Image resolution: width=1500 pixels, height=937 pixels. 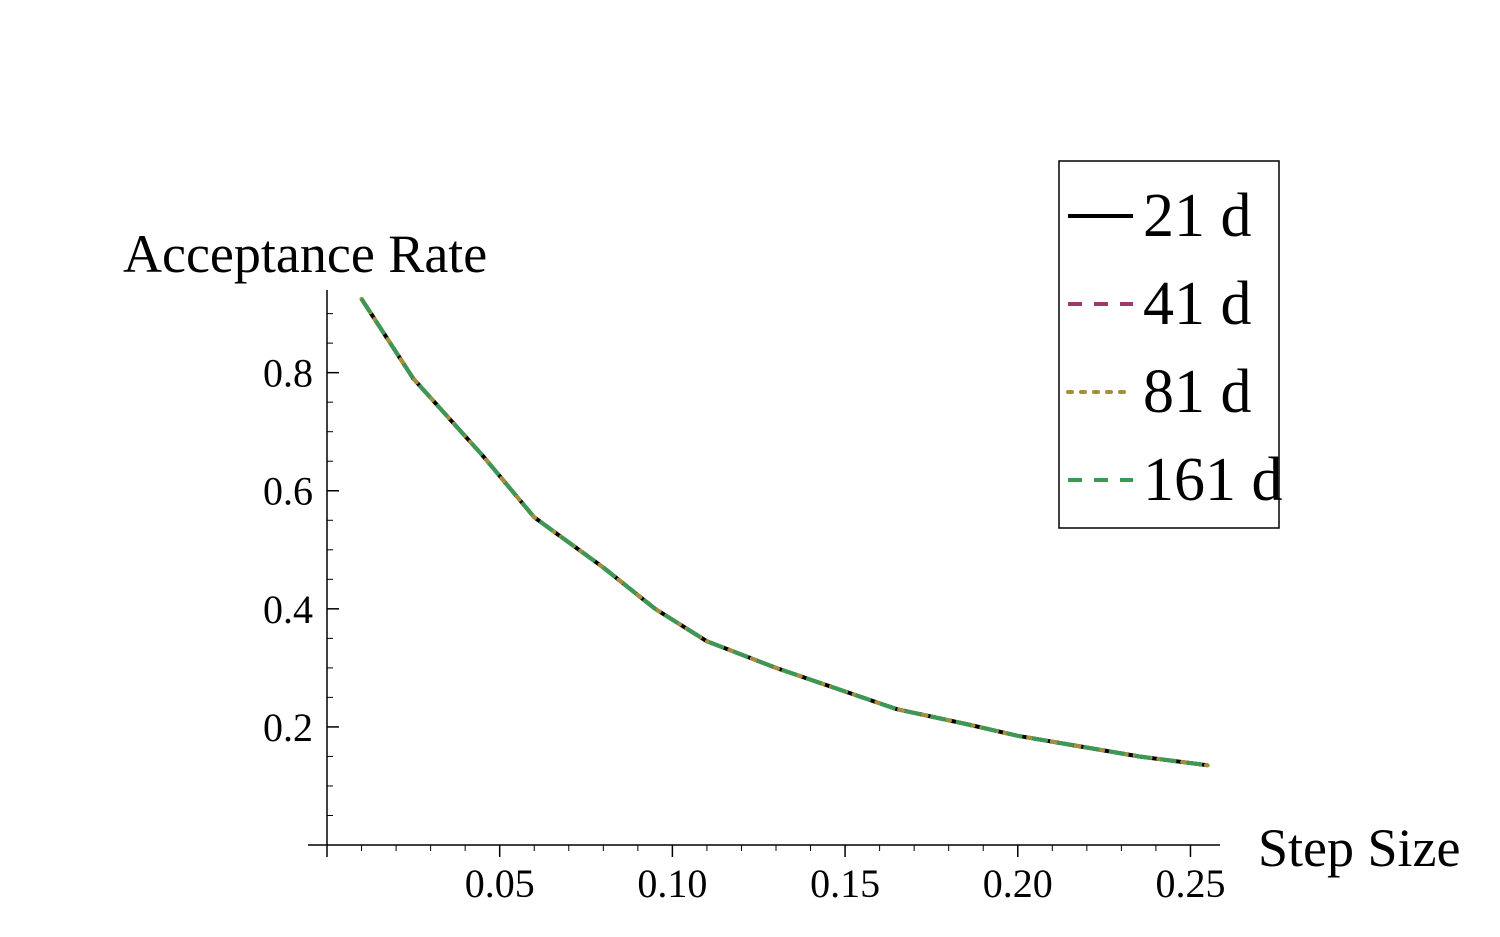 What do you see at coordinates (672, 883) in the screenshot?
I see `x-tick-label: 0.10` at bounding box center [672, 883].